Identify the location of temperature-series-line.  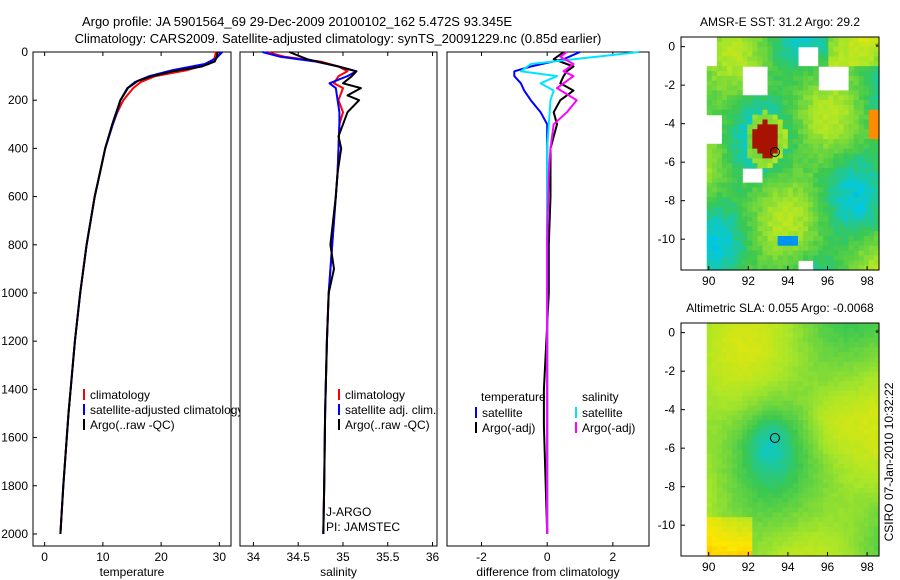
(139, 293).